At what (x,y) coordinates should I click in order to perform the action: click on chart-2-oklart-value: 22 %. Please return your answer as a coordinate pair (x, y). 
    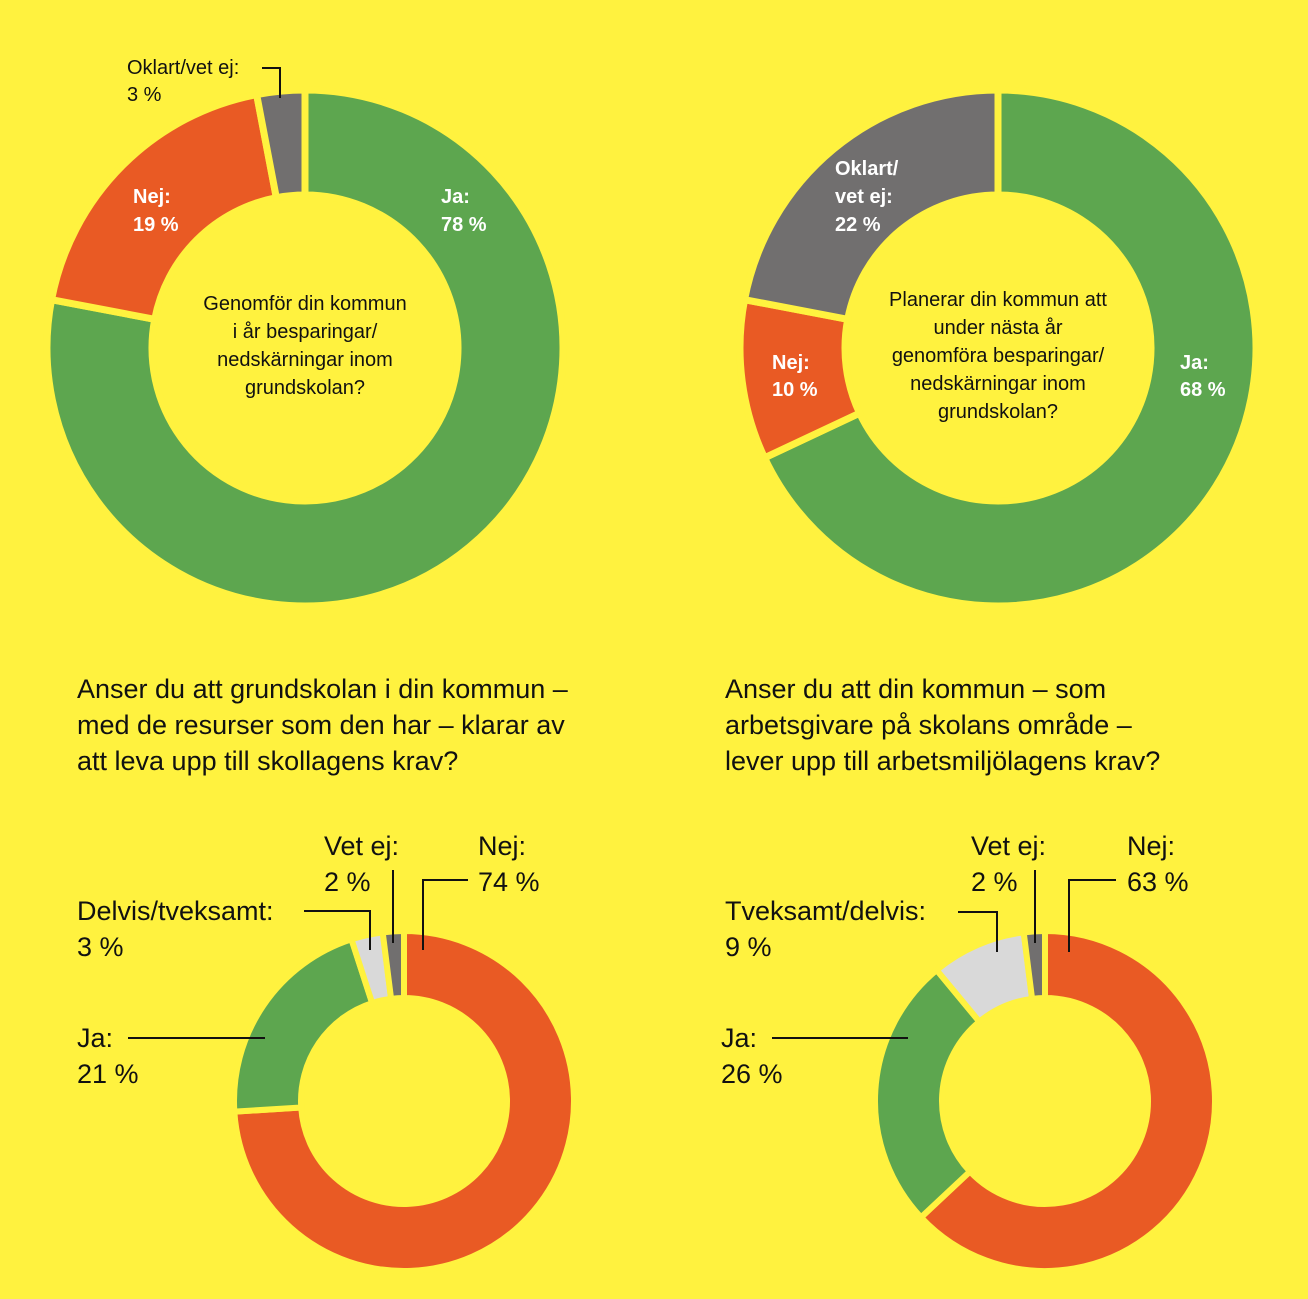
    Looking at the image, I should click on (858, 225).